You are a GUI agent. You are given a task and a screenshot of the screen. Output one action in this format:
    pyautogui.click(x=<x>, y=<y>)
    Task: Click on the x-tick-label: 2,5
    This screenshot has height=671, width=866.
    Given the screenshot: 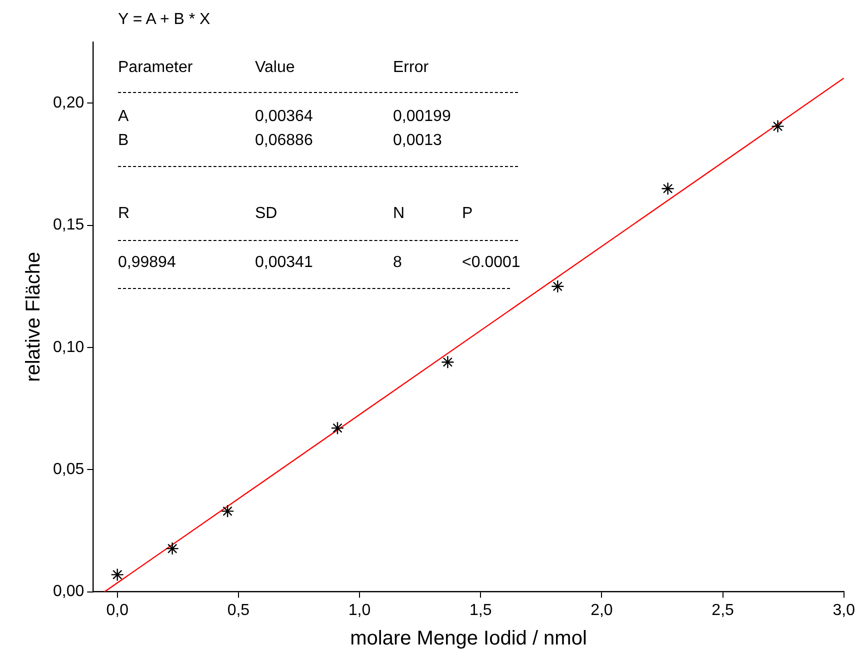 What is the action you would take?
    pyautogui.click(x=723, y=610)
    